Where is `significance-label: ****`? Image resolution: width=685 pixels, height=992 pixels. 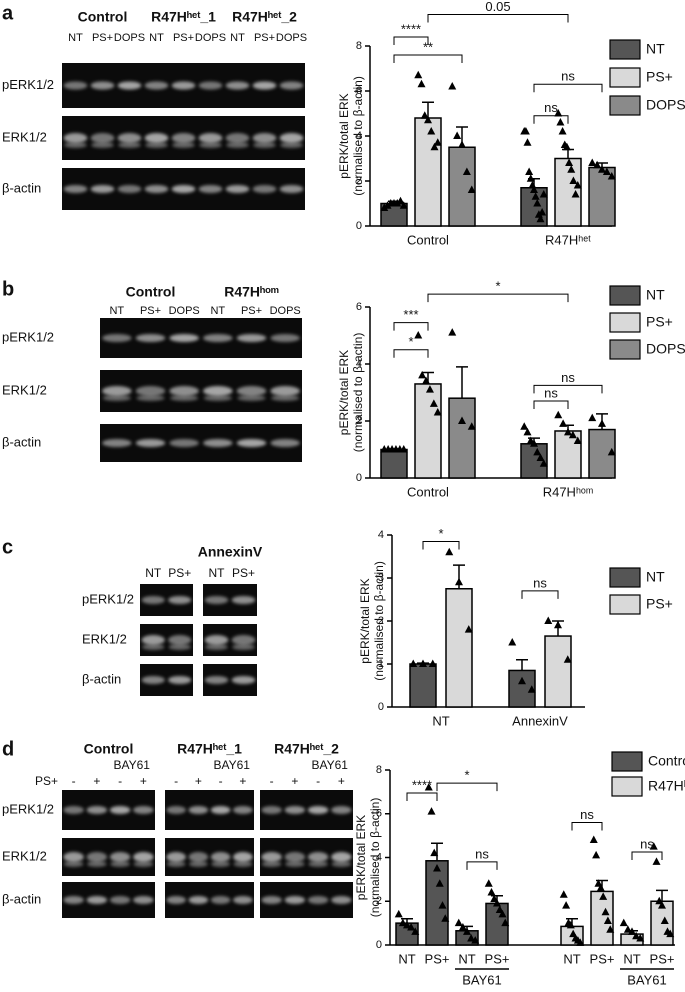
significance-label: **** is located at coordinates (411, 28).